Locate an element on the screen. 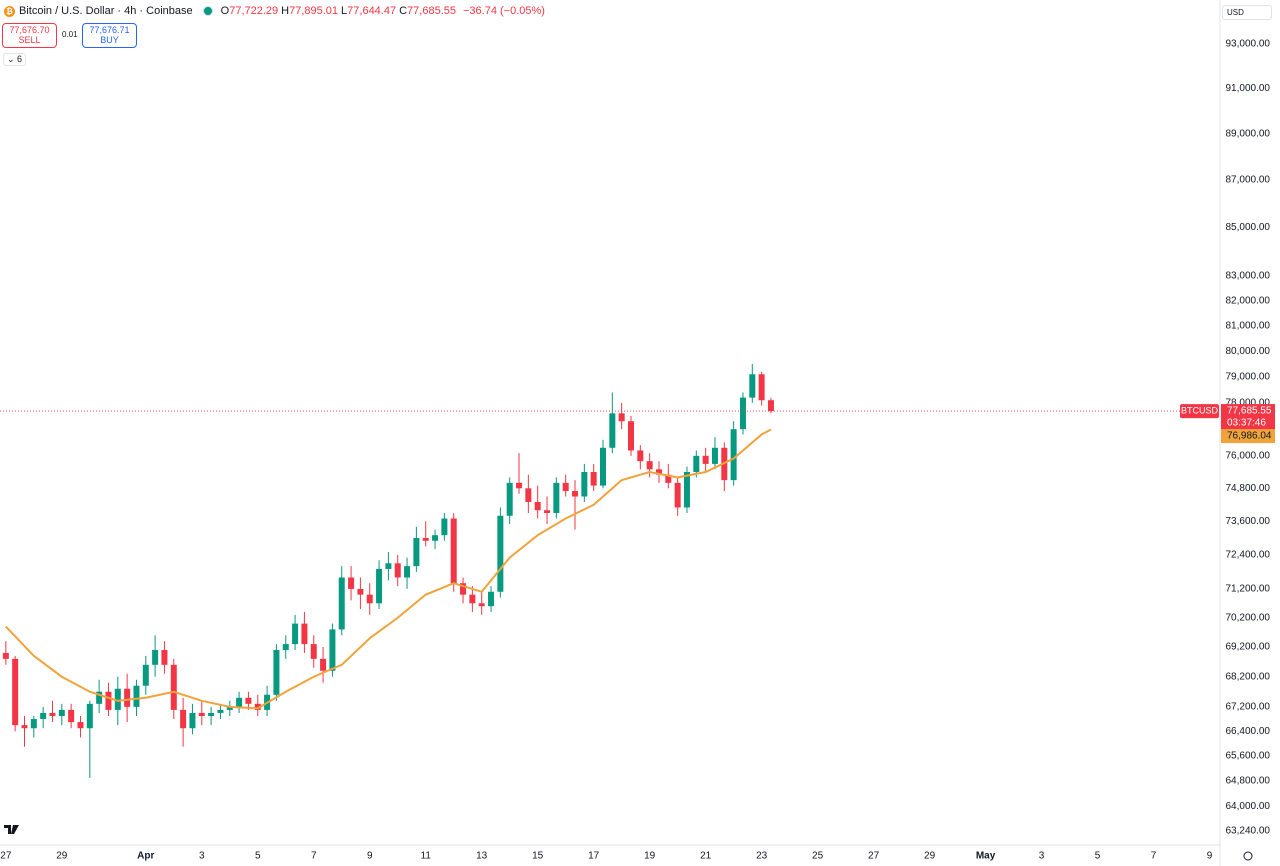 The width and height of the screenshot is (1280, 866). y-tick-label: 93,000.00 is located at coordinates (1248, 44).